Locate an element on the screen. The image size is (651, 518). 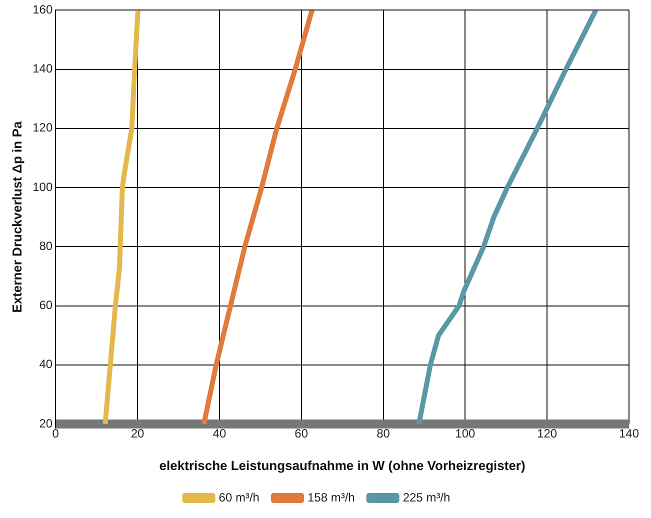
y-tick-label: 120 is located at coordinates (42, 127).